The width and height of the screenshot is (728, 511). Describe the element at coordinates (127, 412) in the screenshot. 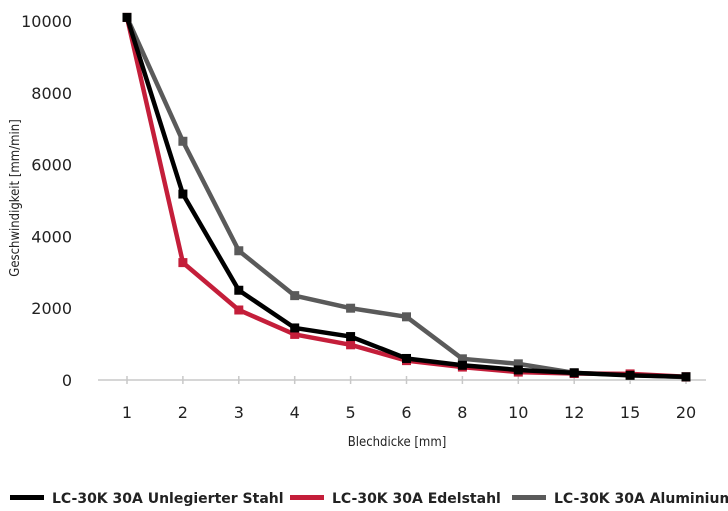

I see `x-tick-label: 1` at that location.